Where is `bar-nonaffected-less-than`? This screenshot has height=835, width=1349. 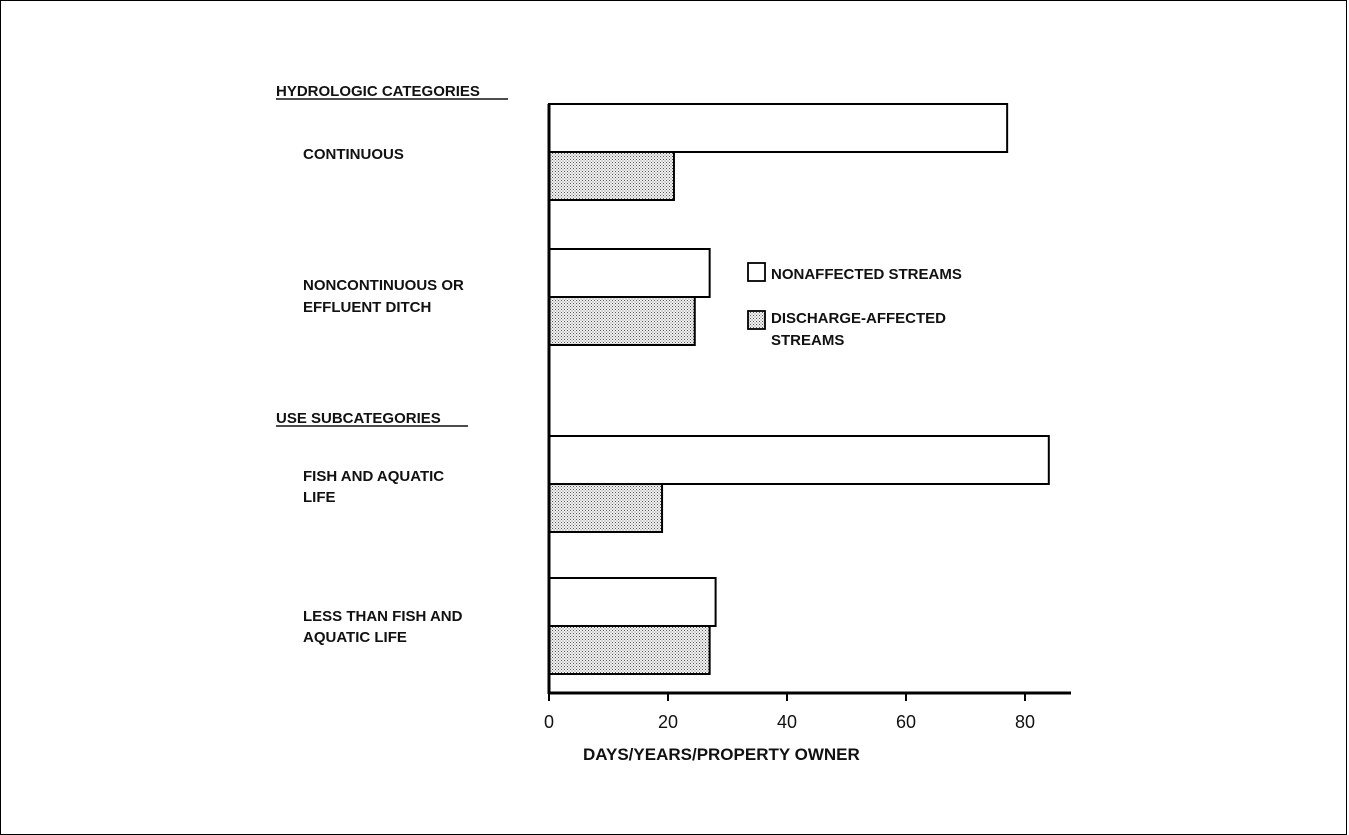
bar-nonaffected-less-than is located at coordinates (632, 602).